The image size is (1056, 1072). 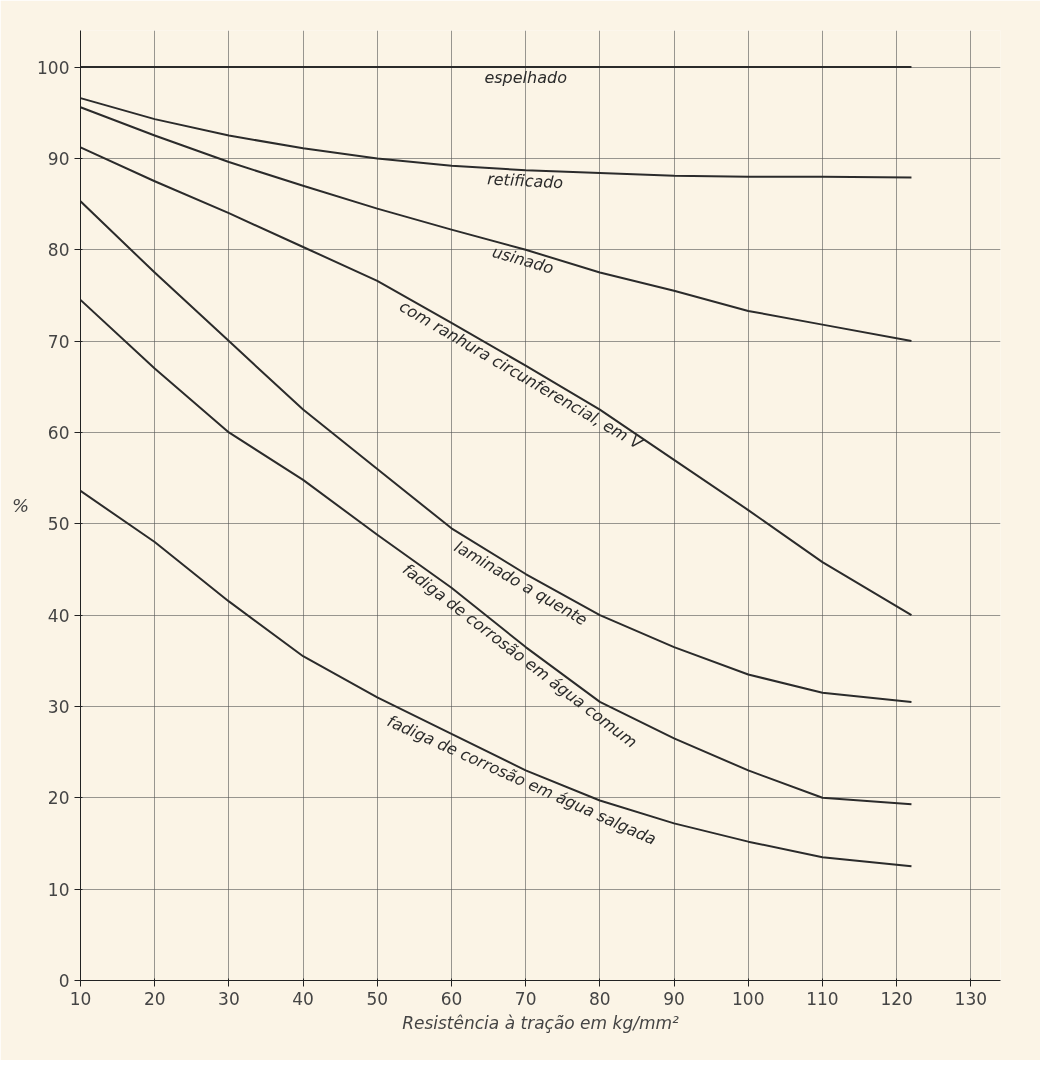 I want to click on y-tick-label: 0, so click(x=64, y=981).